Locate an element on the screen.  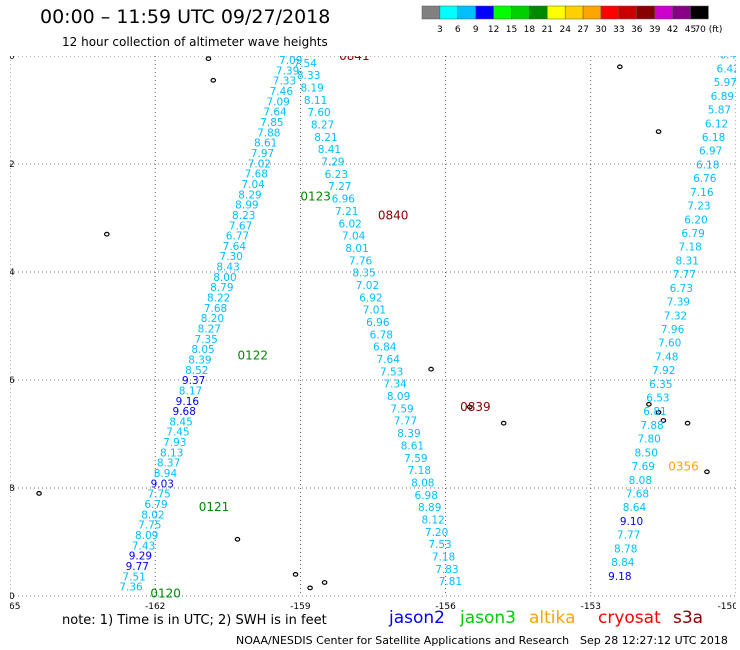
wave-height-label: 8.12 is located at coordinates (432, 520).